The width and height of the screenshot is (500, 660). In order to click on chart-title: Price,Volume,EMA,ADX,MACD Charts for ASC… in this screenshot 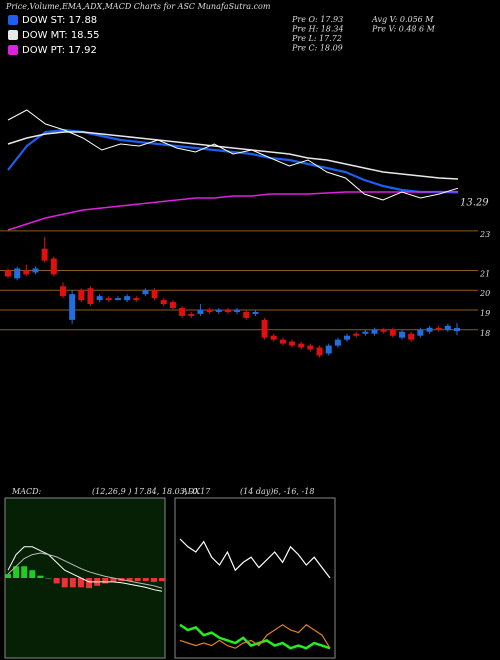, I will do `click(138, 6)`.